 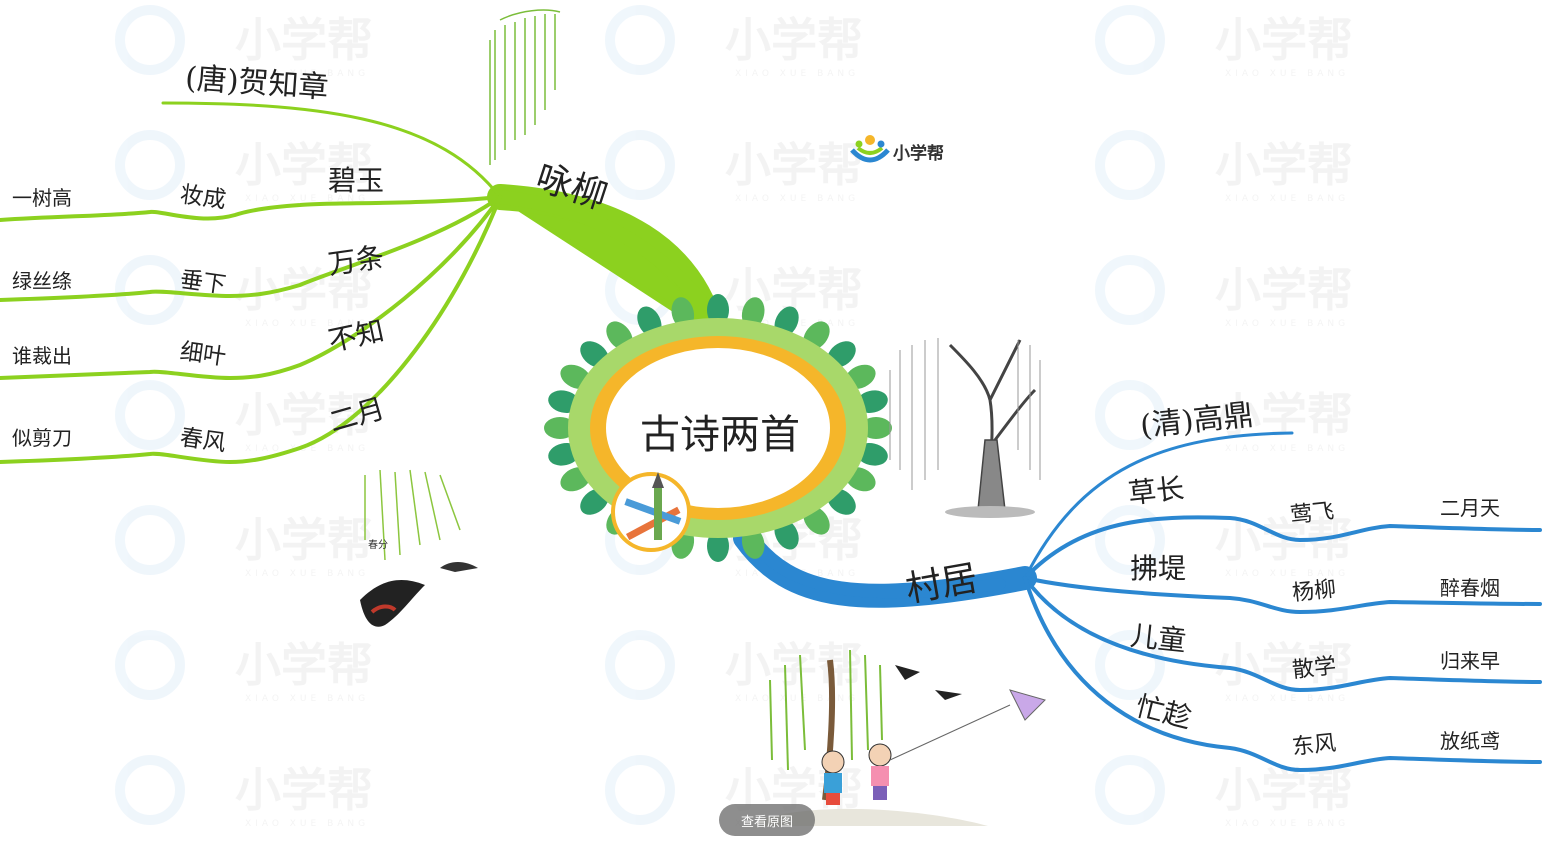 I want to click on center-node: 古诗两首, so click(x=718, y=428).